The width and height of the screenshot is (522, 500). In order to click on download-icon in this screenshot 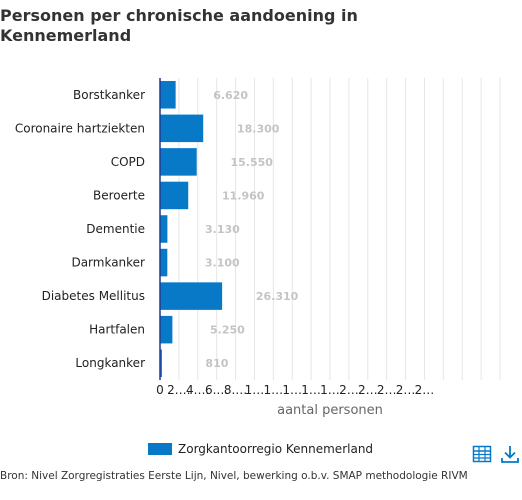, I will do `click(510, 454)`.